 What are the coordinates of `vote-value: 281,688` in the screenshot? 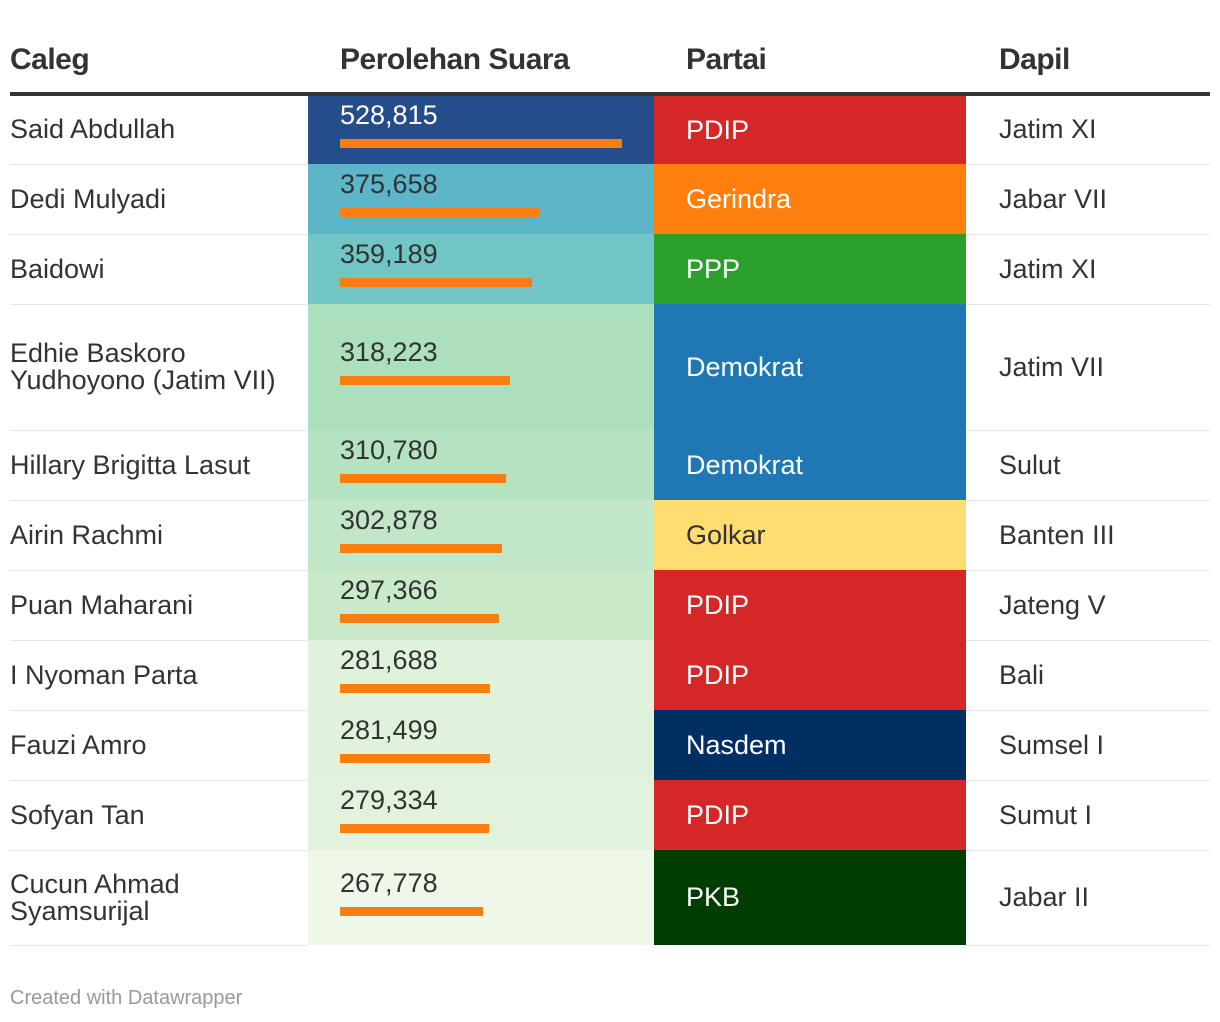 It's located at (389, 660).